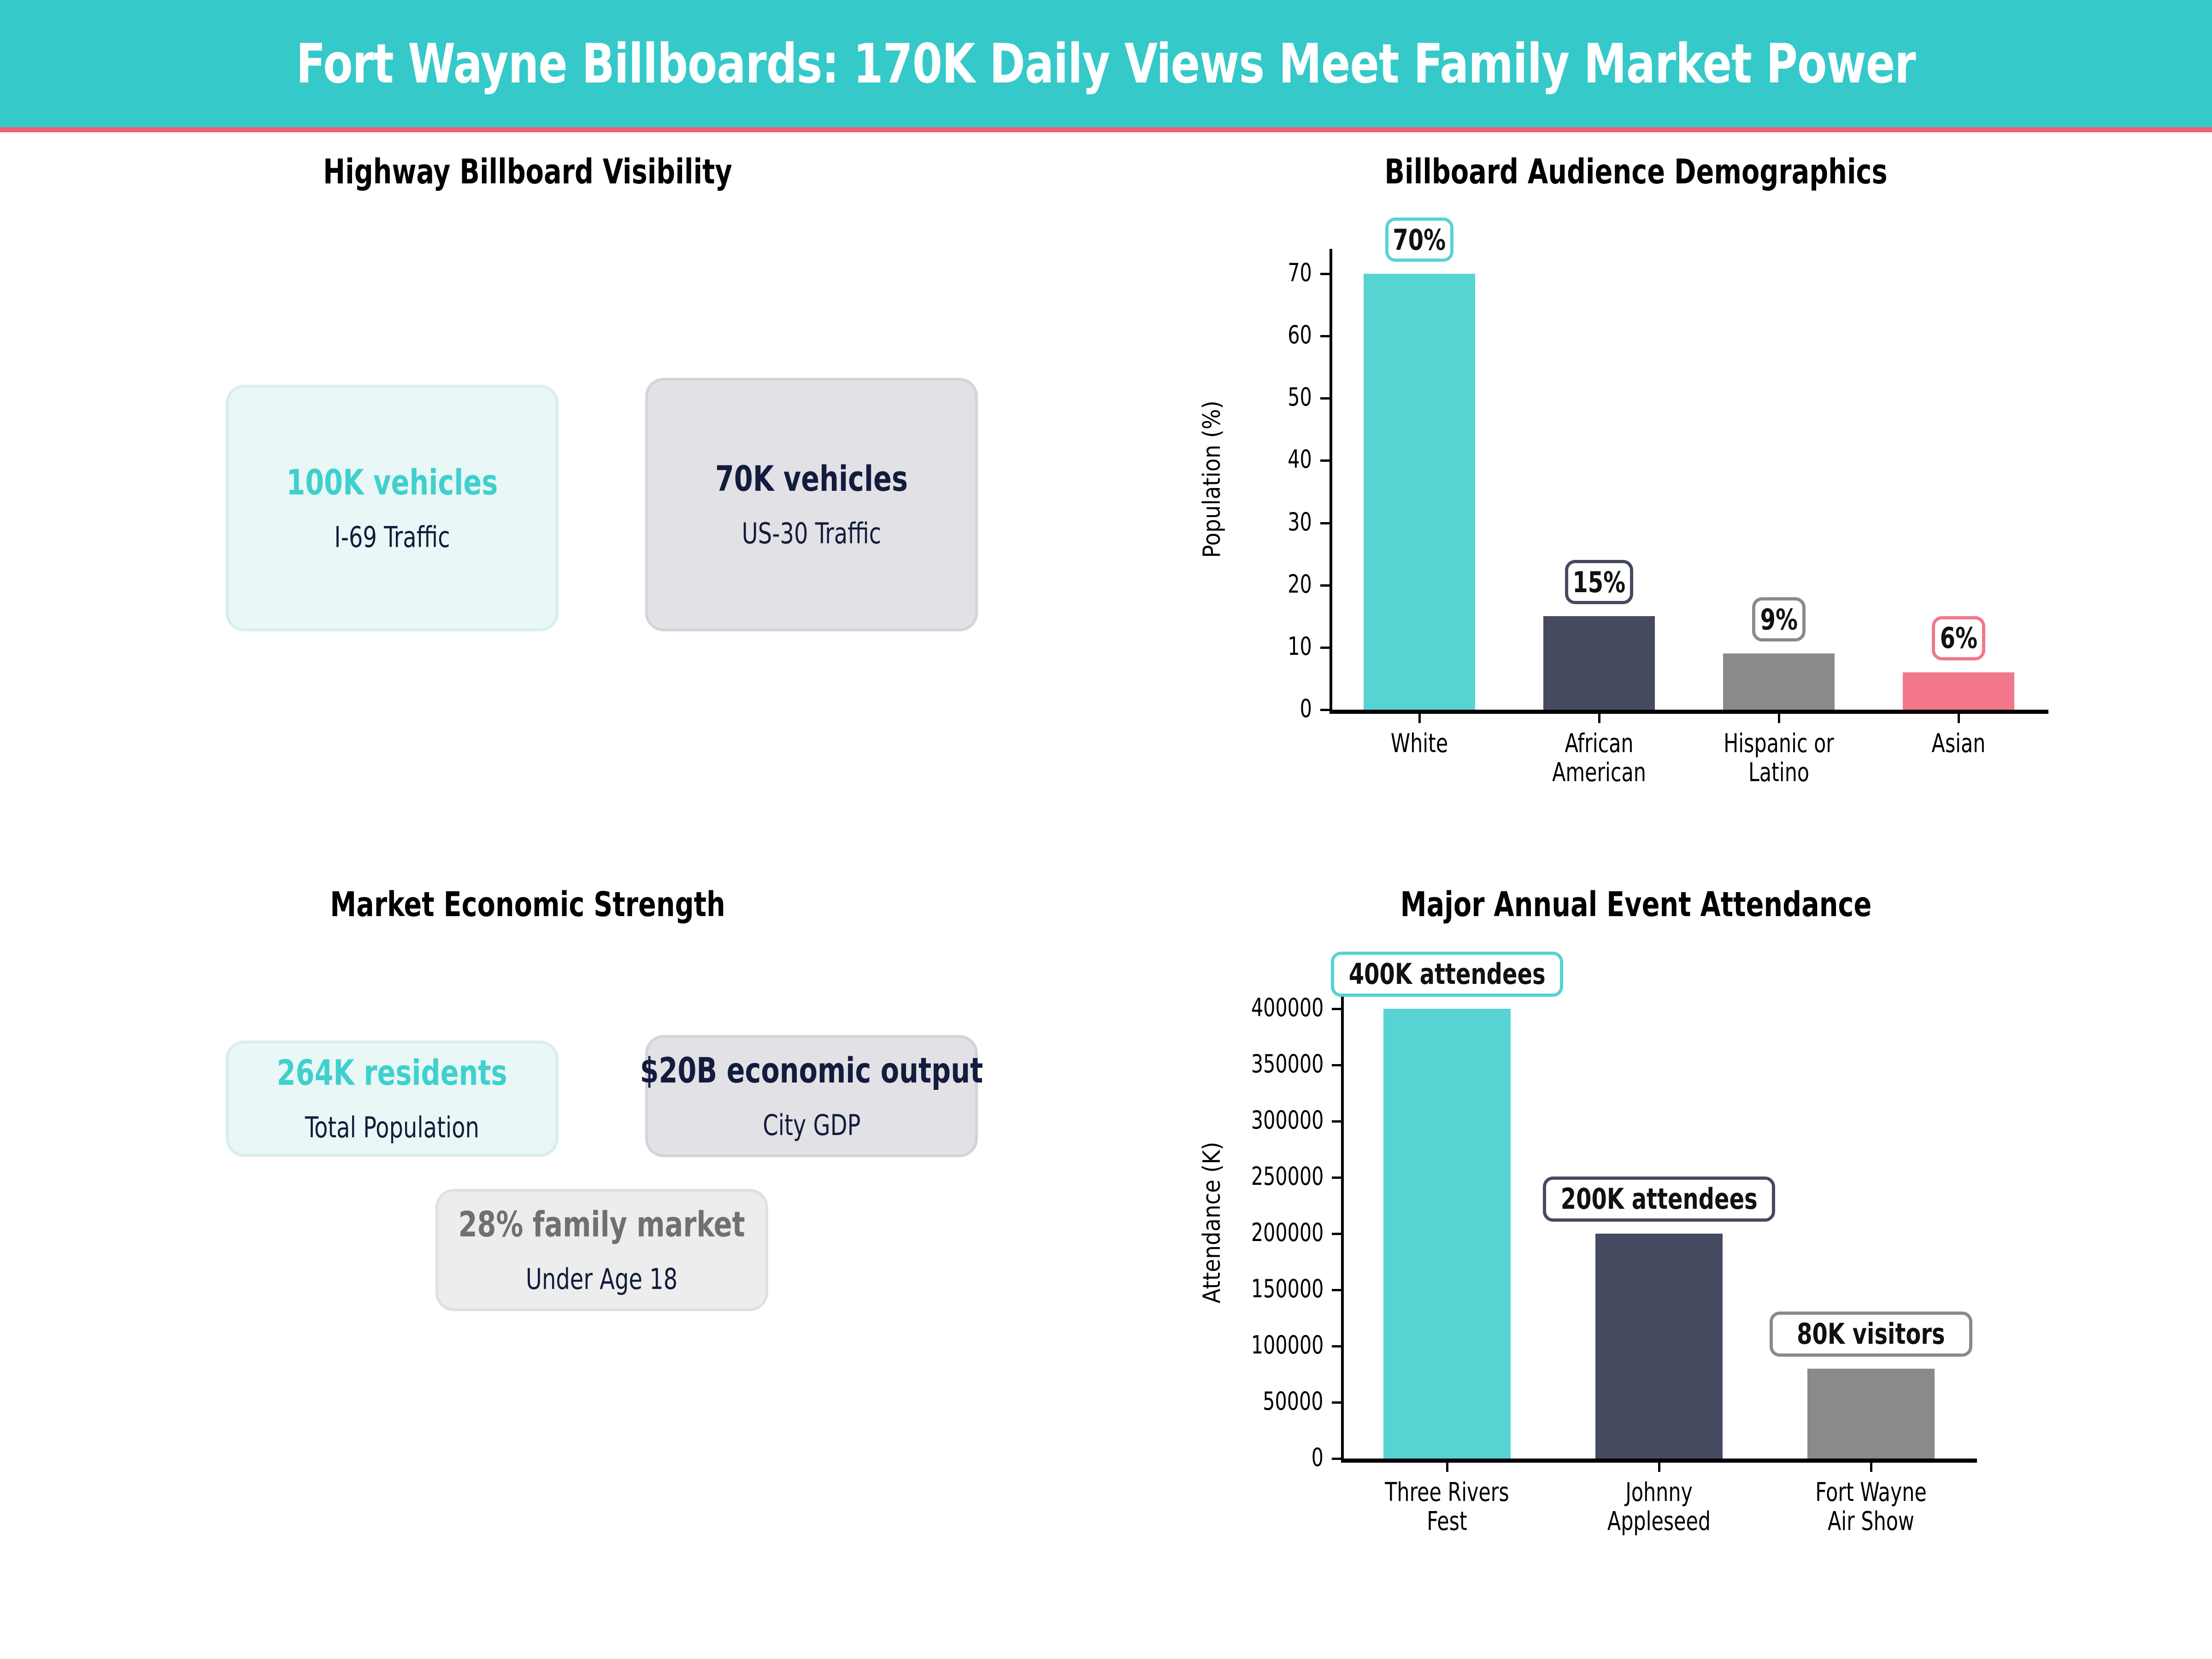  I want to click on panel-title-economy: Market Economic Strength, so click(527, 904).